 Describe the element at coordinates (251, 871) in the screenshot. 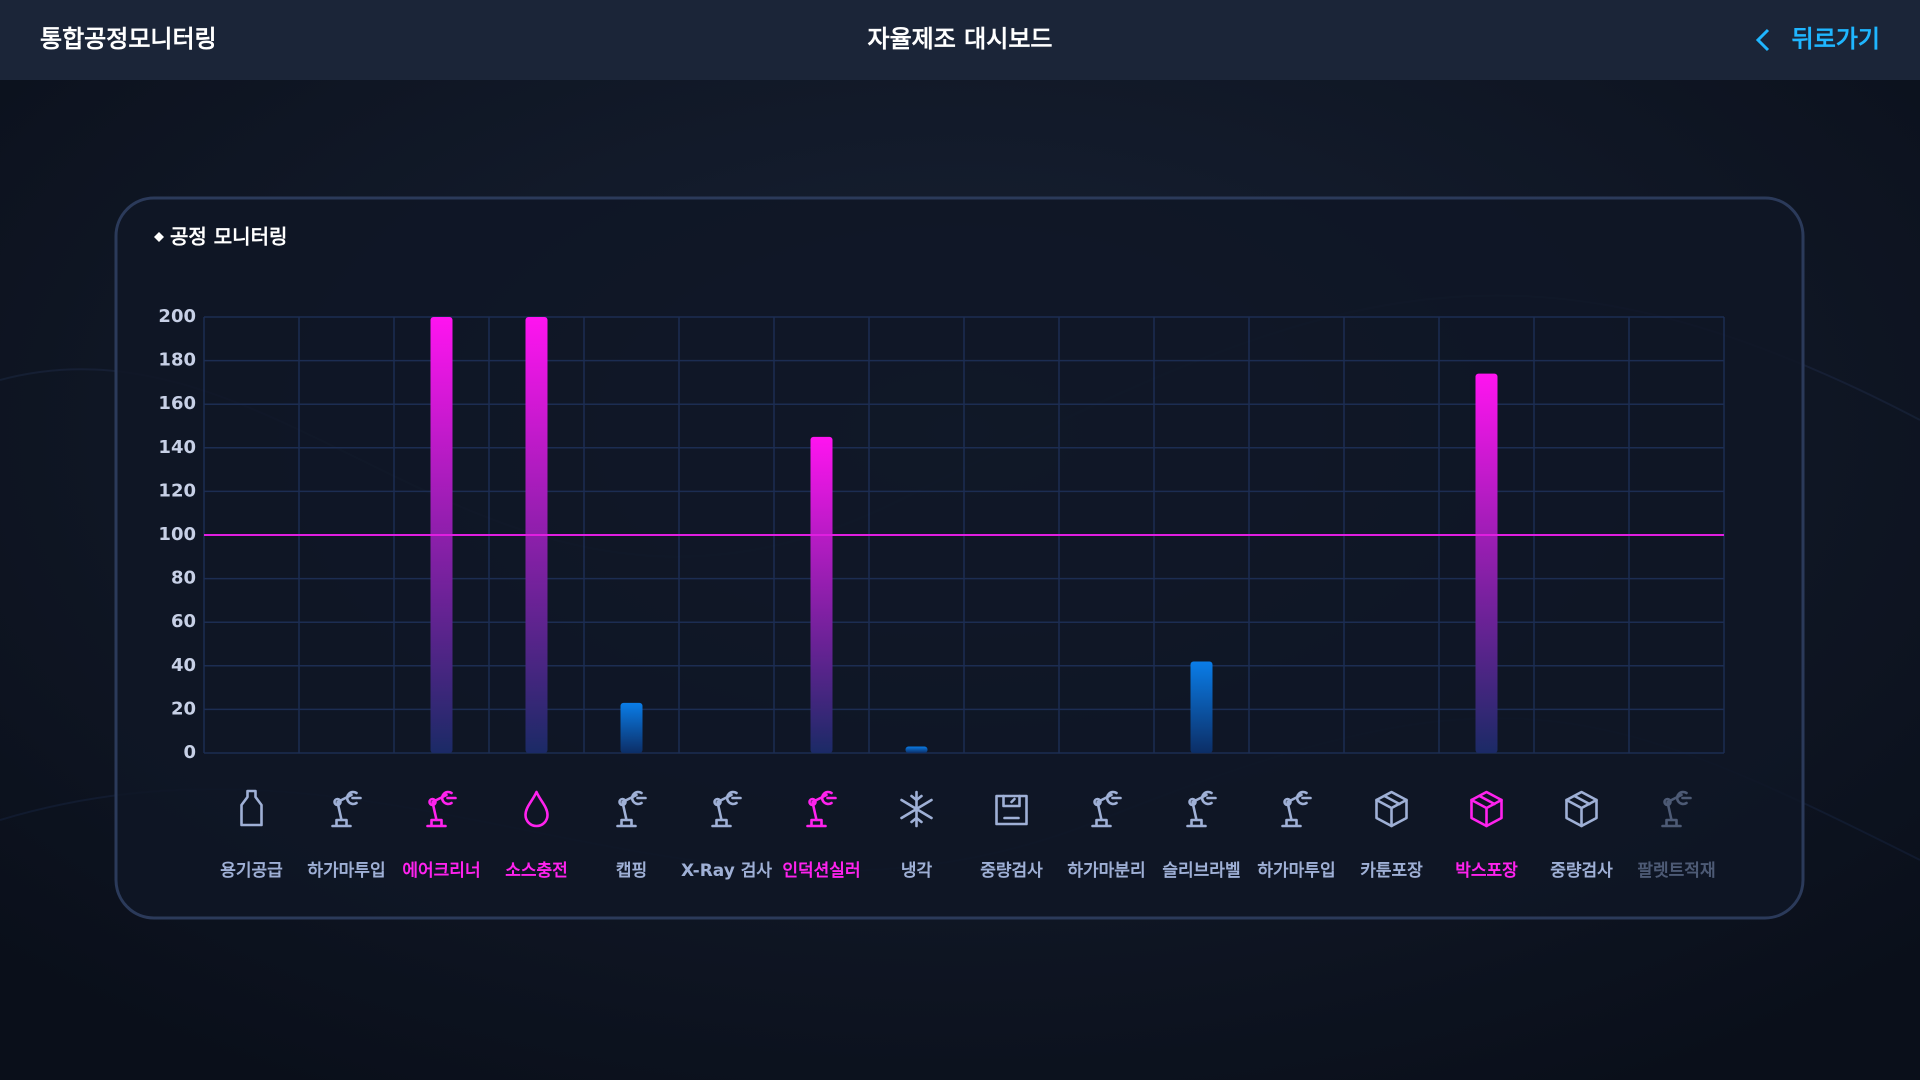

I see `x-tick-label: 용기공급` at that location.